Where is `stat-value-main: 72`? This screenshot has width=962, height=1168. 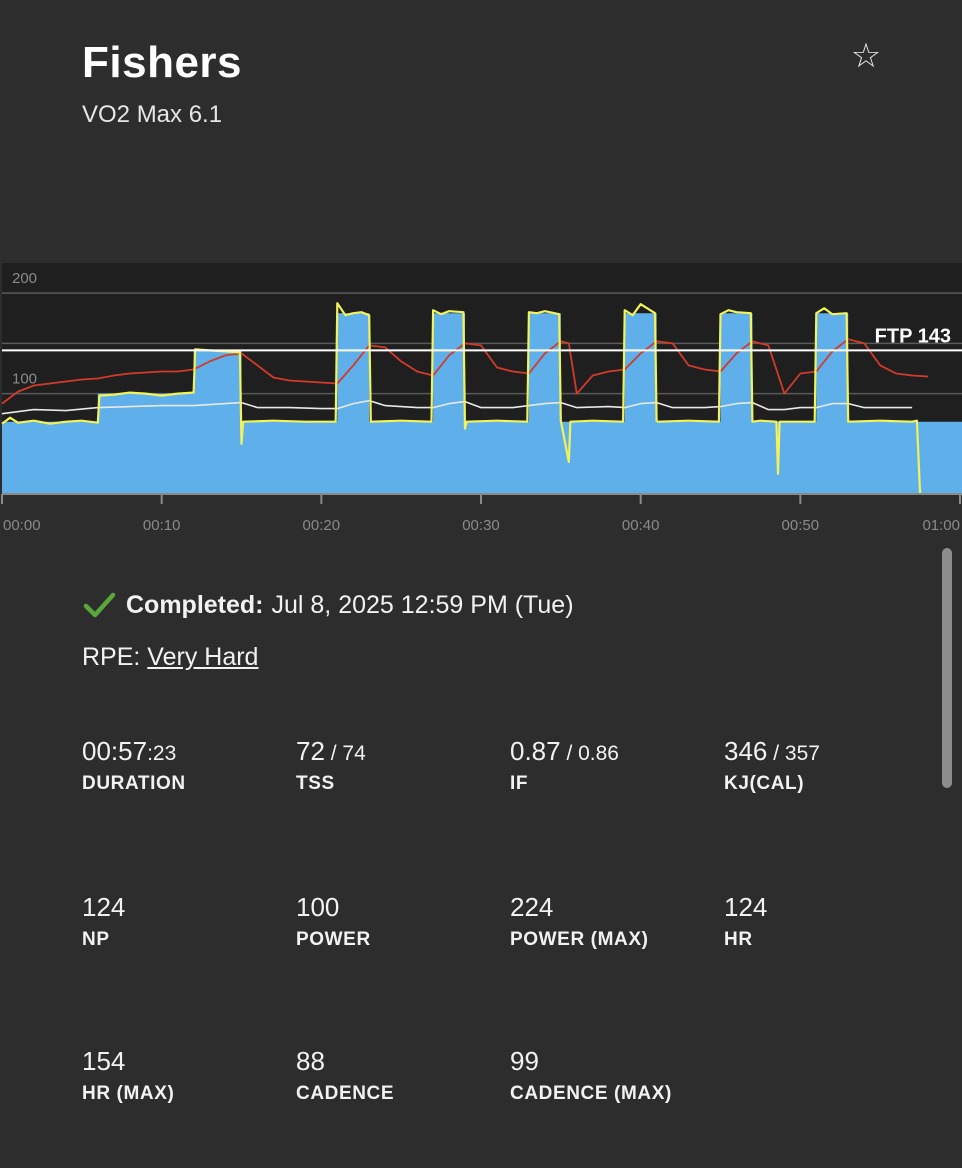 stat-value-main: 72 is located at coordinates (310, 751).